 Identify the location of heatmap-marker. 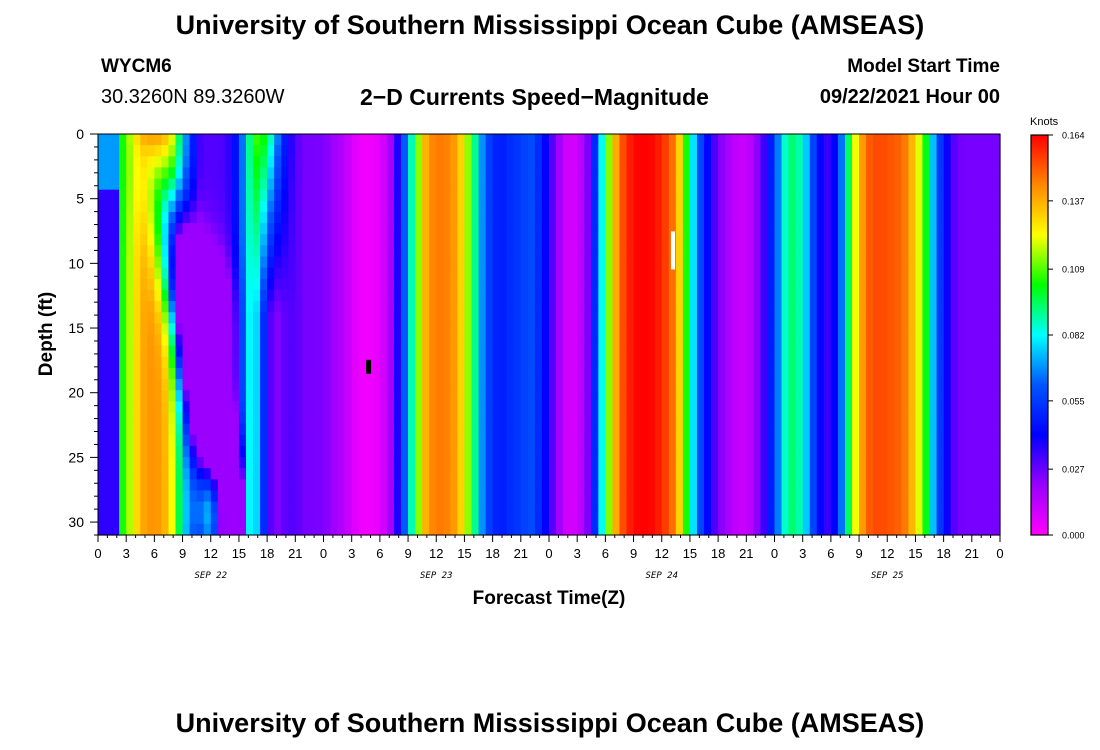
(369, 366).